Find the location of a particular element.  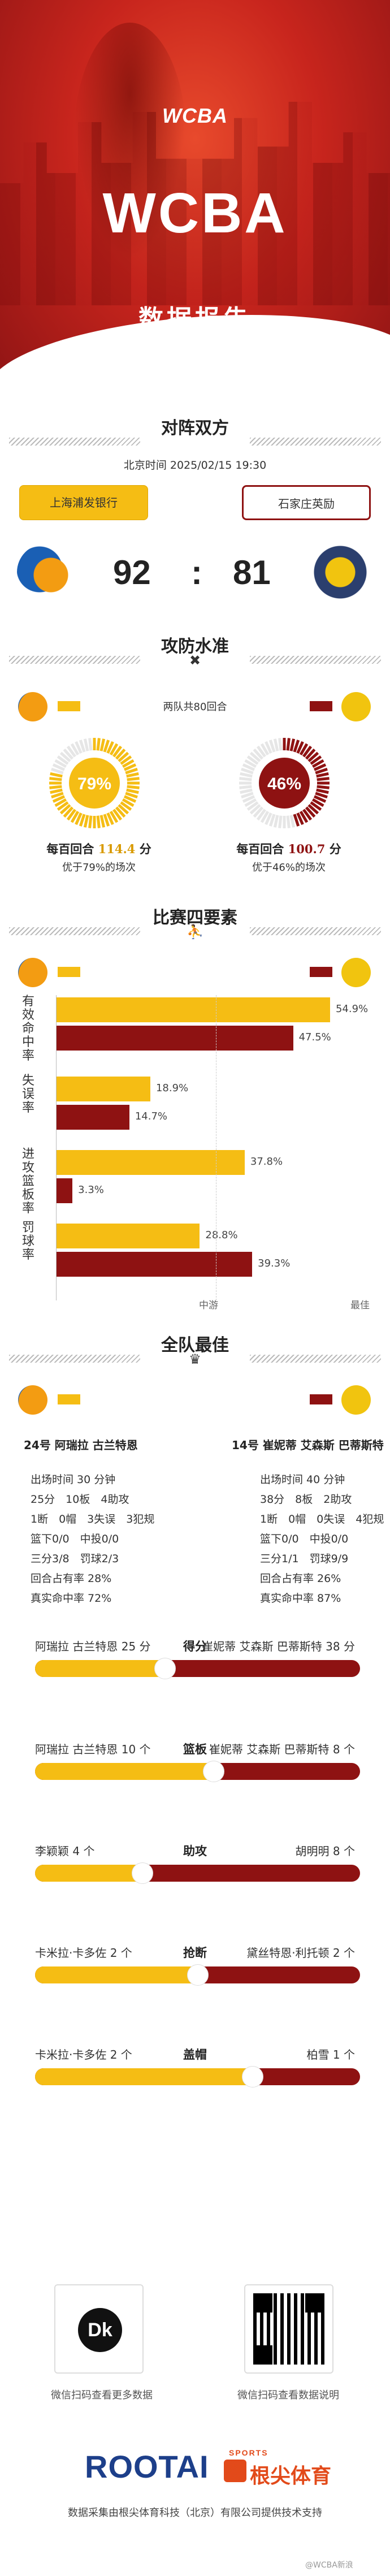

home-team-logo-icon is located at coordinates (32, 1400).